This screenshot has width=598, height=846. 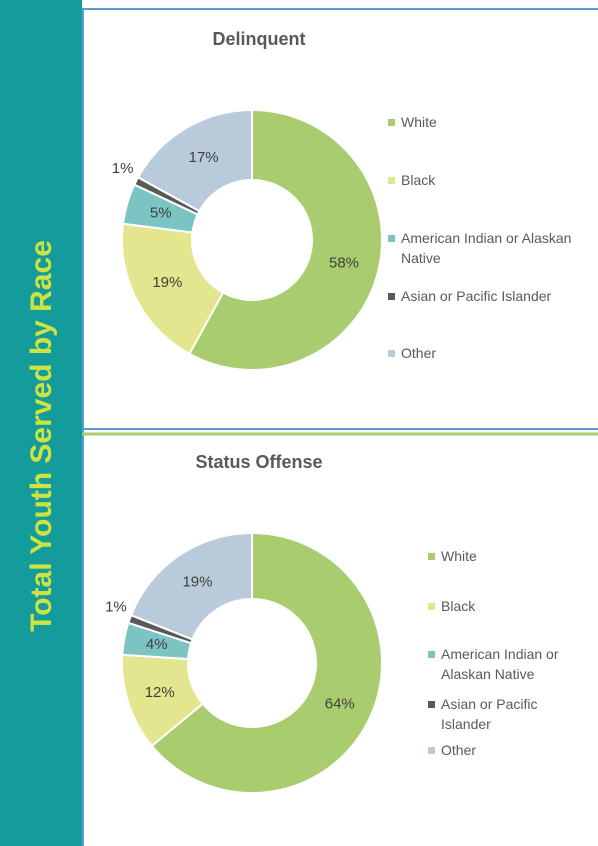 What do you see at coordinates (258, 462) in the screenshot?
I see `chart-title: Status Offense` at bounding box center [258, 462].